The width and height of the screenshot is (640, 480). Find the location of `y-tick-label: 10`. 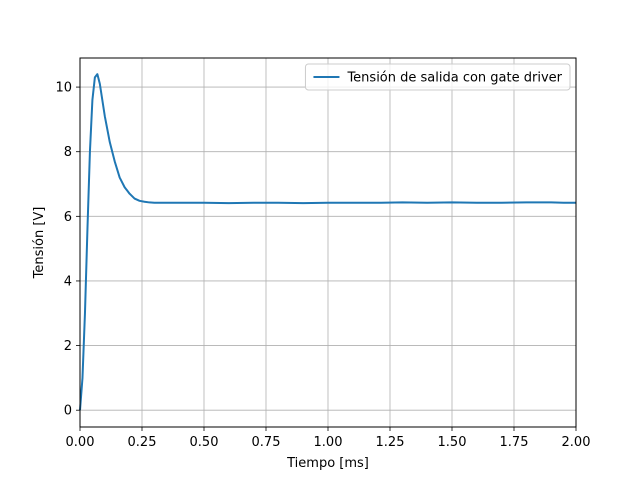

y-tick-label: 10 is located at coordinates (63, 88).